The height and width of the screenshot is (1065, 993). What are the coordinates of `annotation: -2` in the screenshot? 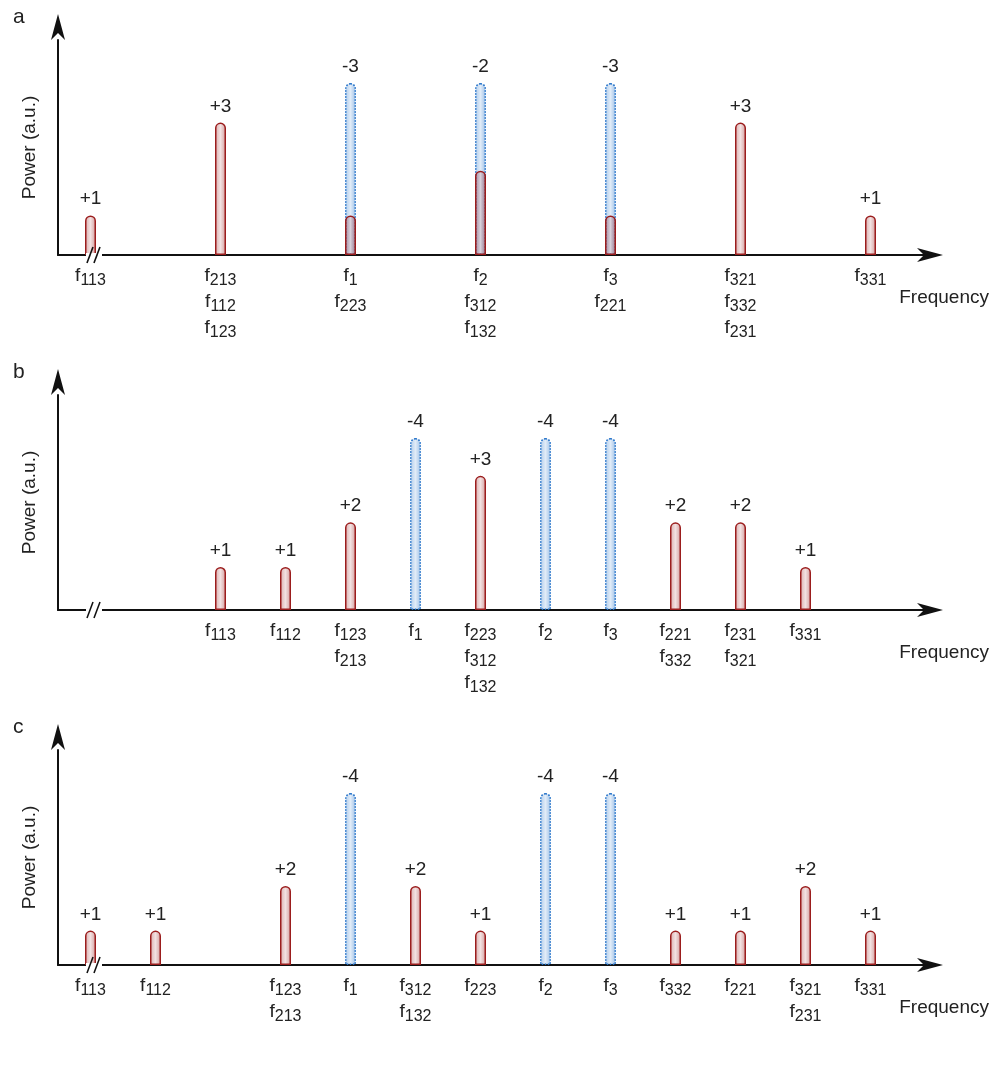 It's located at (480, 65).